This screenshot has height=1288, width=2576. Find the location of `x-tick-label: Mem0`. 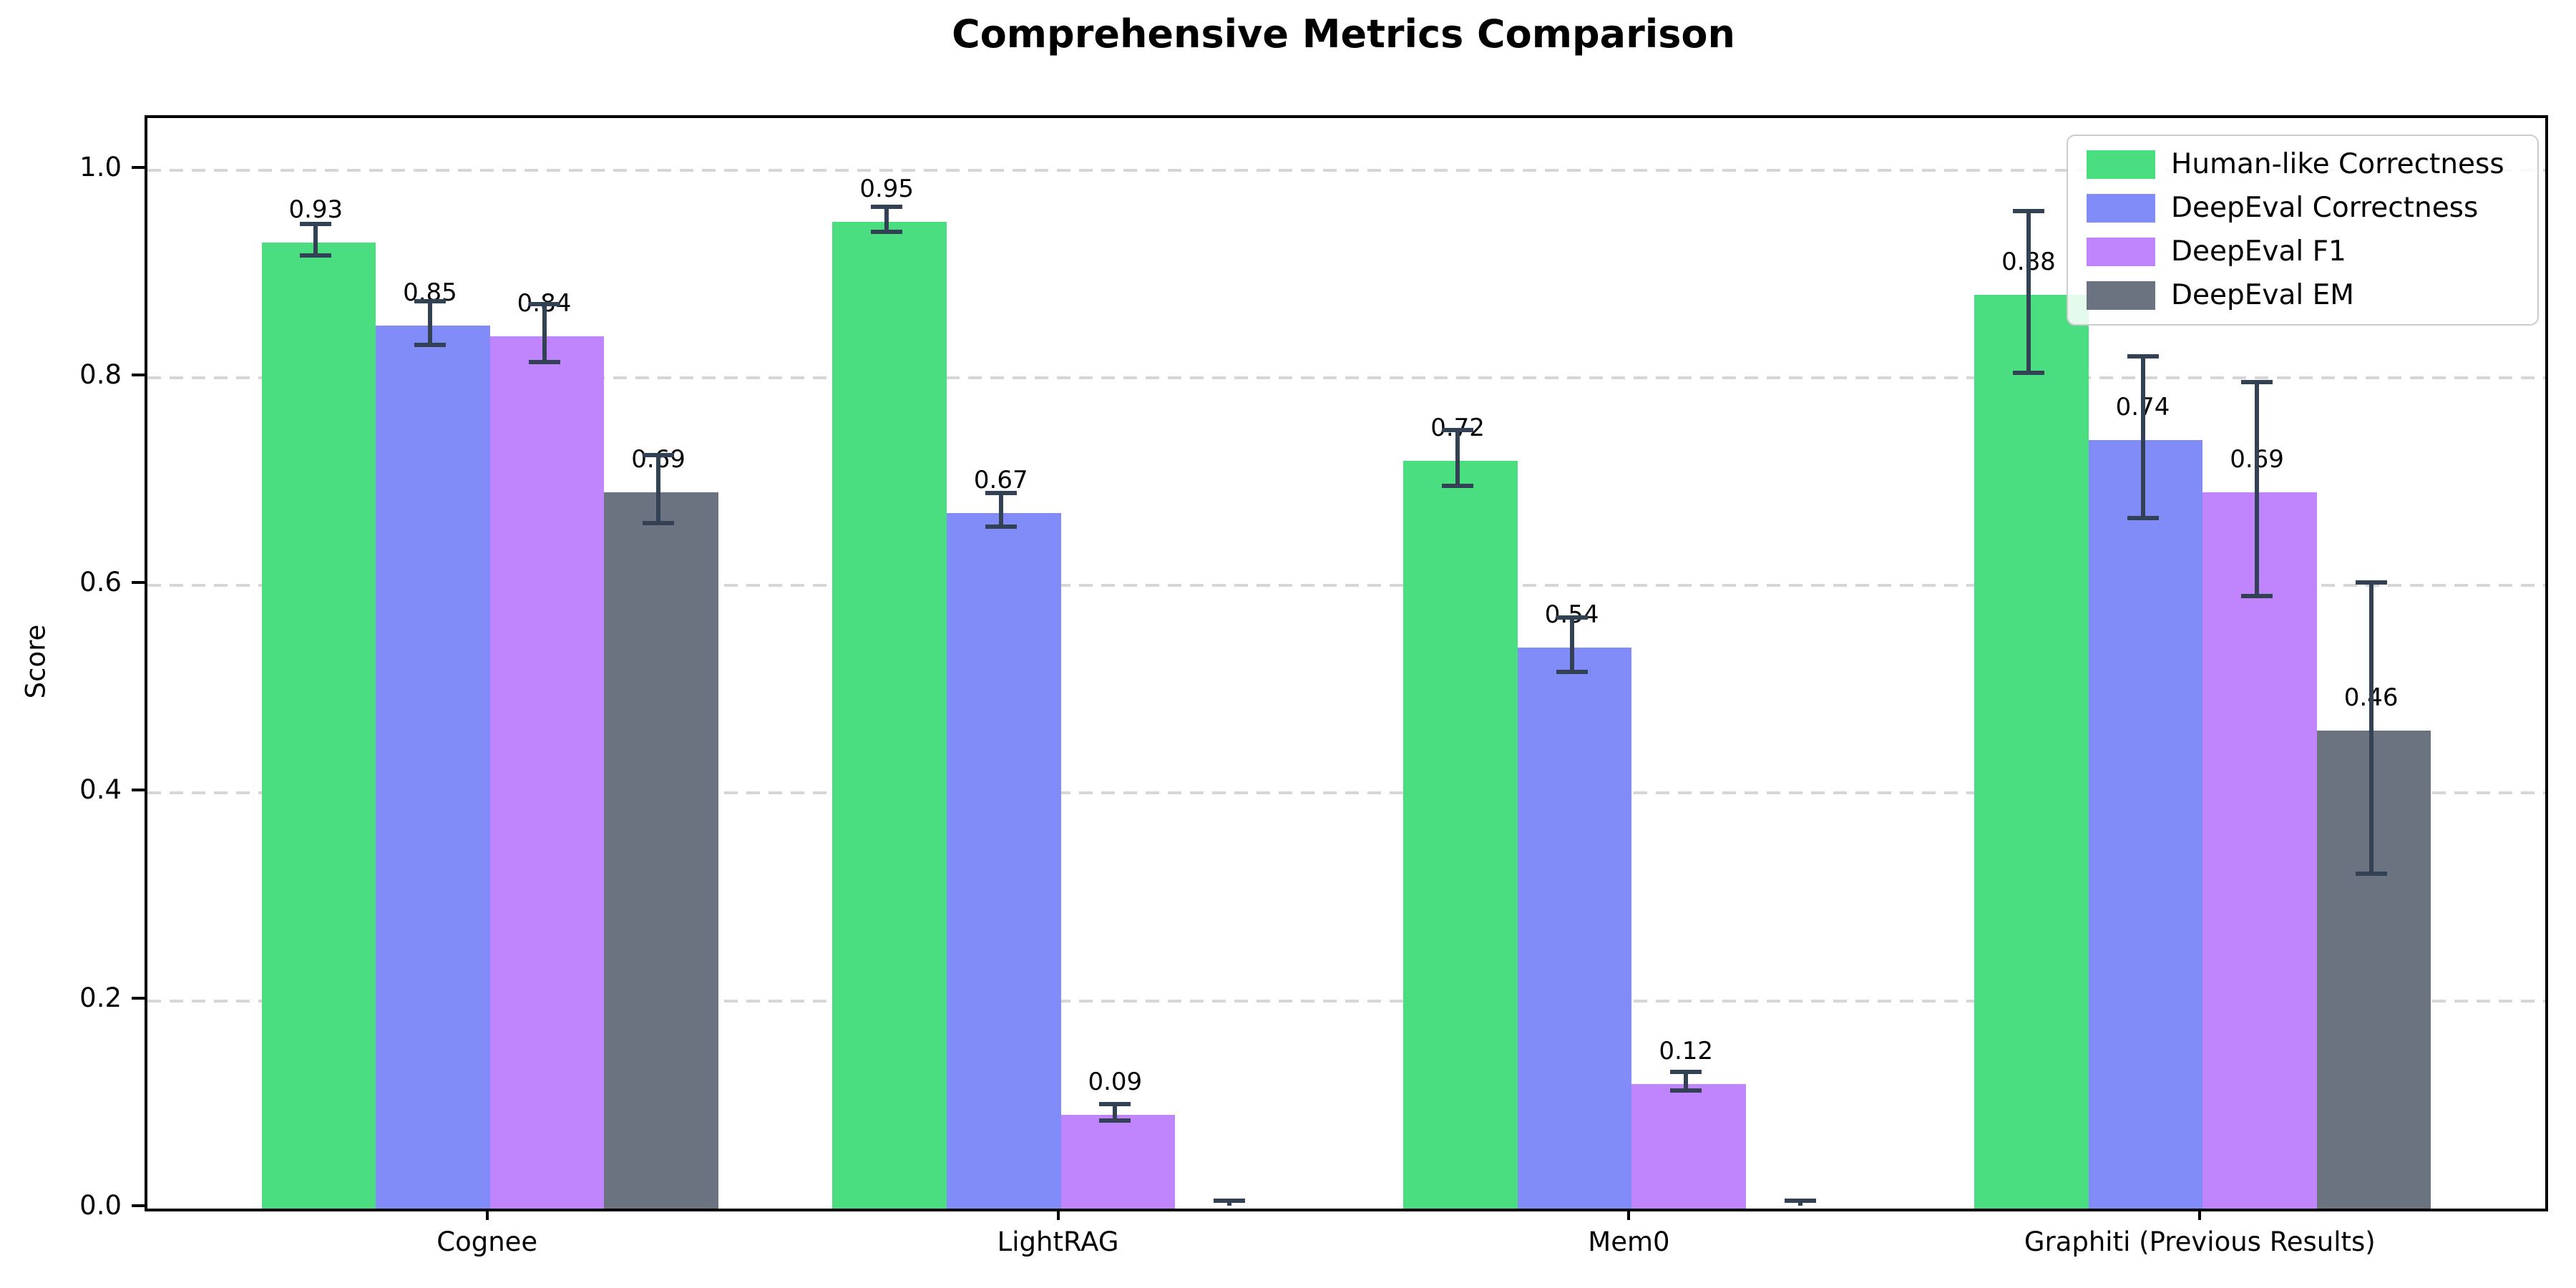

x-tick-label: Mem0 is located at coordinates (1629, 1241).